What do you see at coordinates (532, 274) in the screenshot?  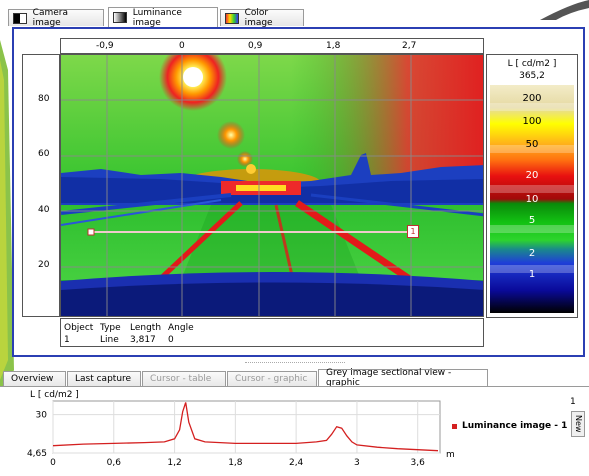 I see `scale-level-label: 1` at bounding box center [532, 274].